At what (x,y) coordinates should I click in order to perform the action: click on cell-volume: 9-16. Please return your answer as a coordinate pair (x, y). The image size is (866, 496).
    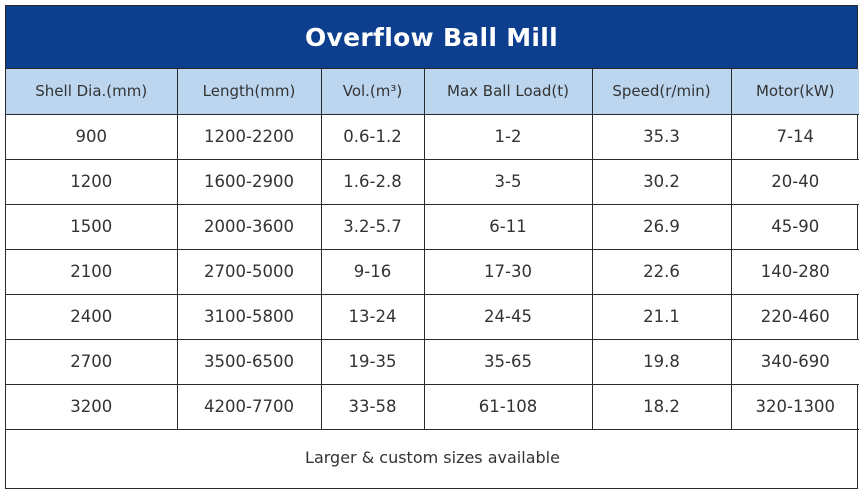
    Looking at the image, I should click on (372, 271).